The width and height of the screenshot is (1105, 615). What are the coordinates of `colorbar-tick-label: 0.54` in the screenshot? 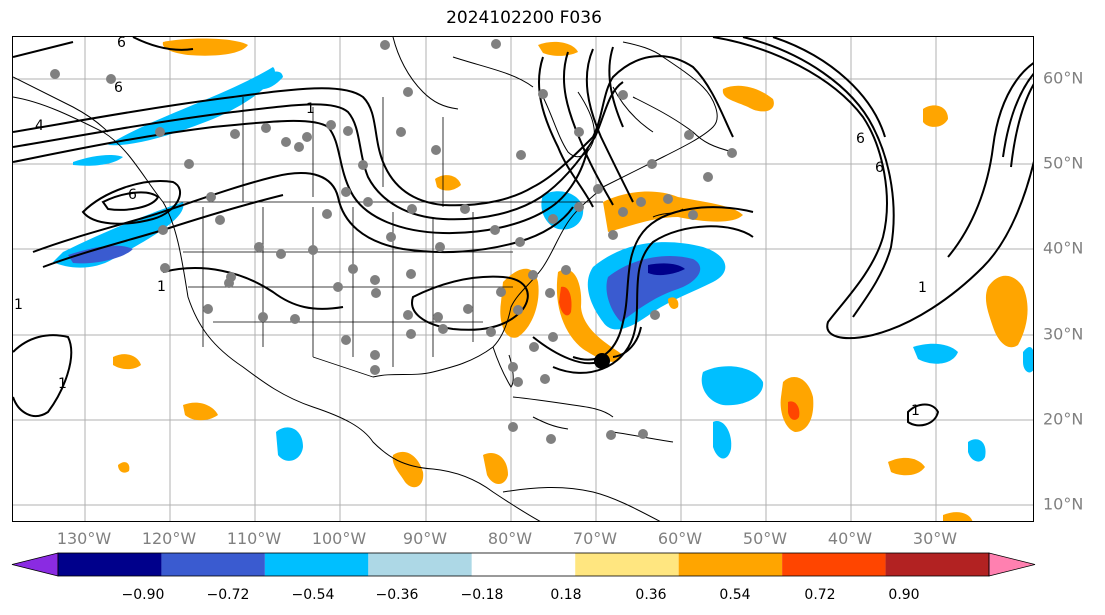 It's located at (735, 595).